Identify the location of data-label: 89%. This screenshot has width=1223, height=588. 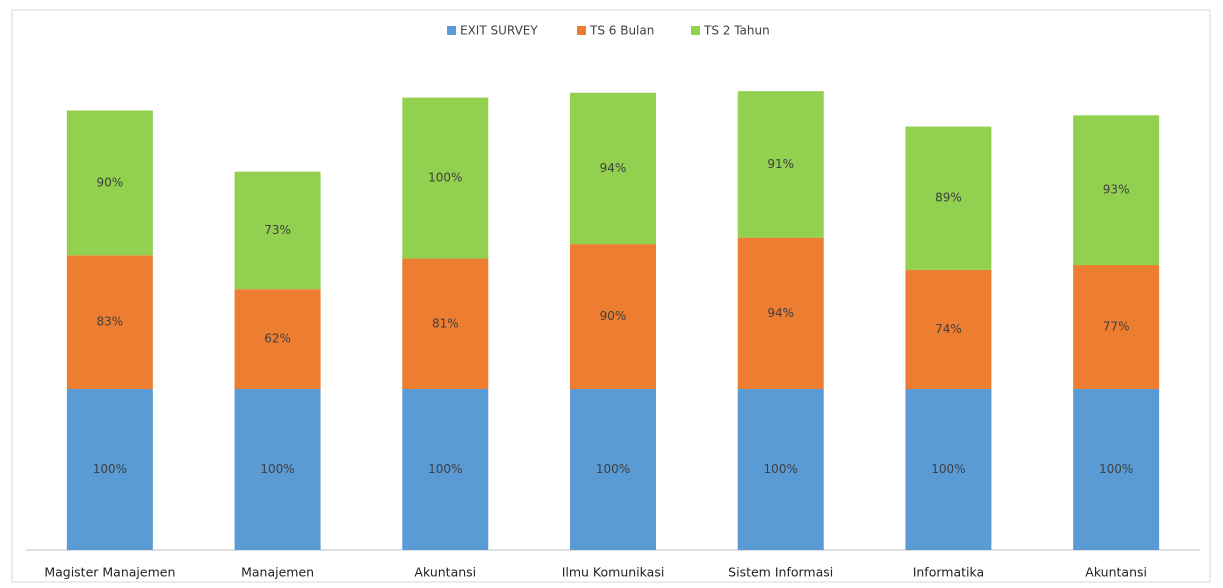
(948, 198).